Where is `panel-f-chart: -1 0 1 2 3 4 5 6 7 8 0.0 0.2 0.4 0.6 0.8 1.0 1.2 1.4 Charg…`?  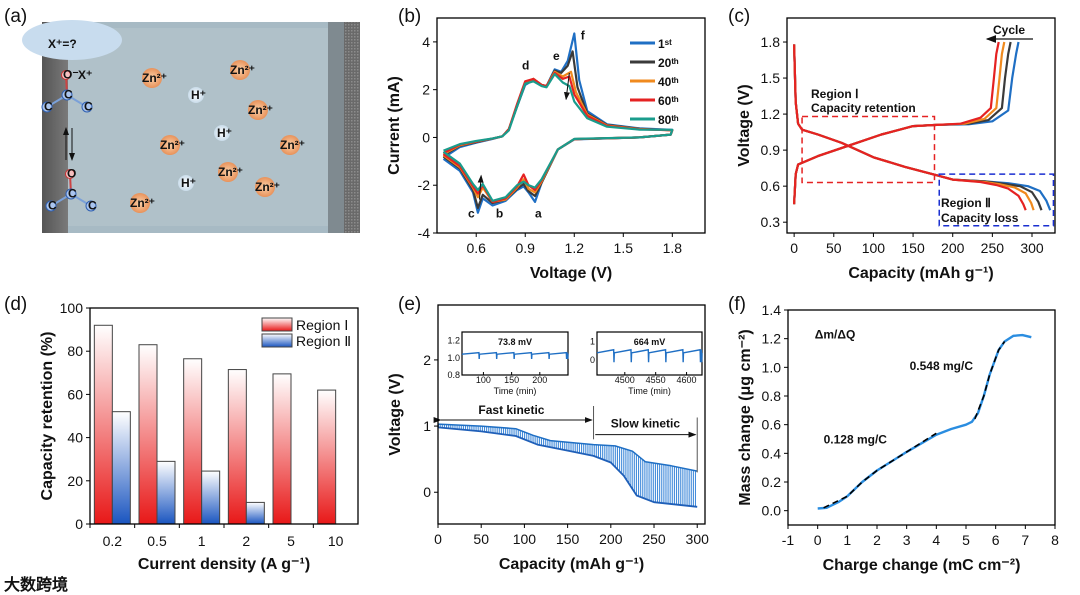
panel-f-chart: -1 0 1 2 3 4 5 6 7 8 0.0 0.2 0.4 0.6 0.8 1.0 1.2 1.4 Charg… is located at coordinates (898, 438).